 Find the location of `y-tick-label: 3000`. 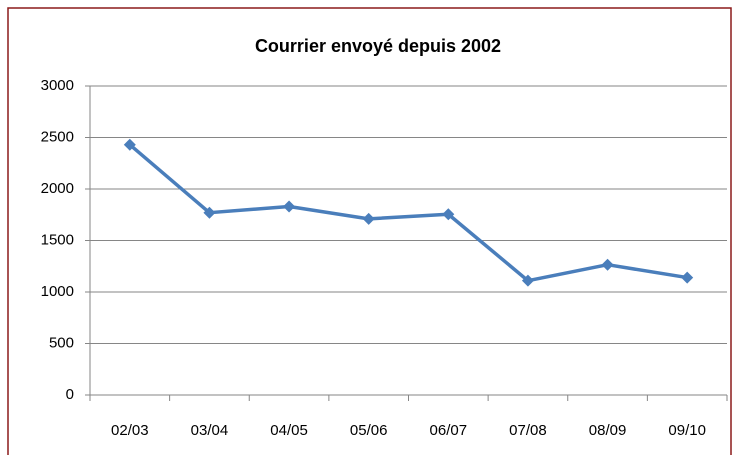

y-tick-label: 3000 is located at coordinates (57, 85).